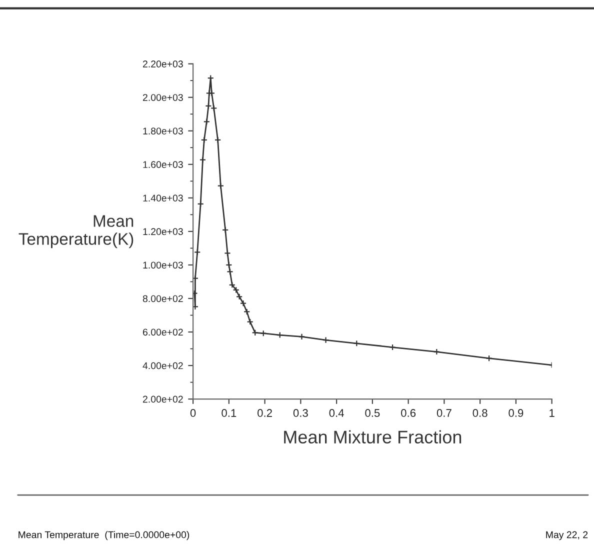  What do you see at coordinates (567, 535) in the screenshot?
I see `text: May 22, 2` at bounding box center [567, 535].